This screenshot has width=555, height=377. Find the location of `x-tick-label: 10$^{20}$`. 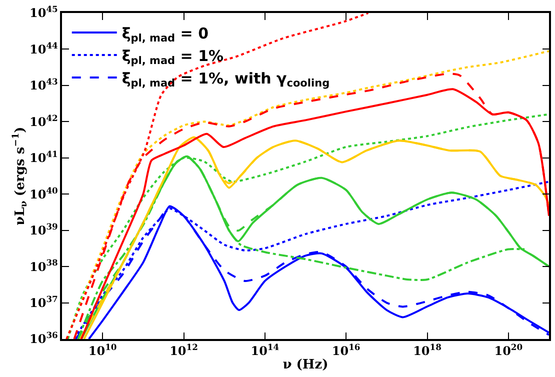

x-tick-label: 10$^{20}$ is located at coordinates (508, 350).